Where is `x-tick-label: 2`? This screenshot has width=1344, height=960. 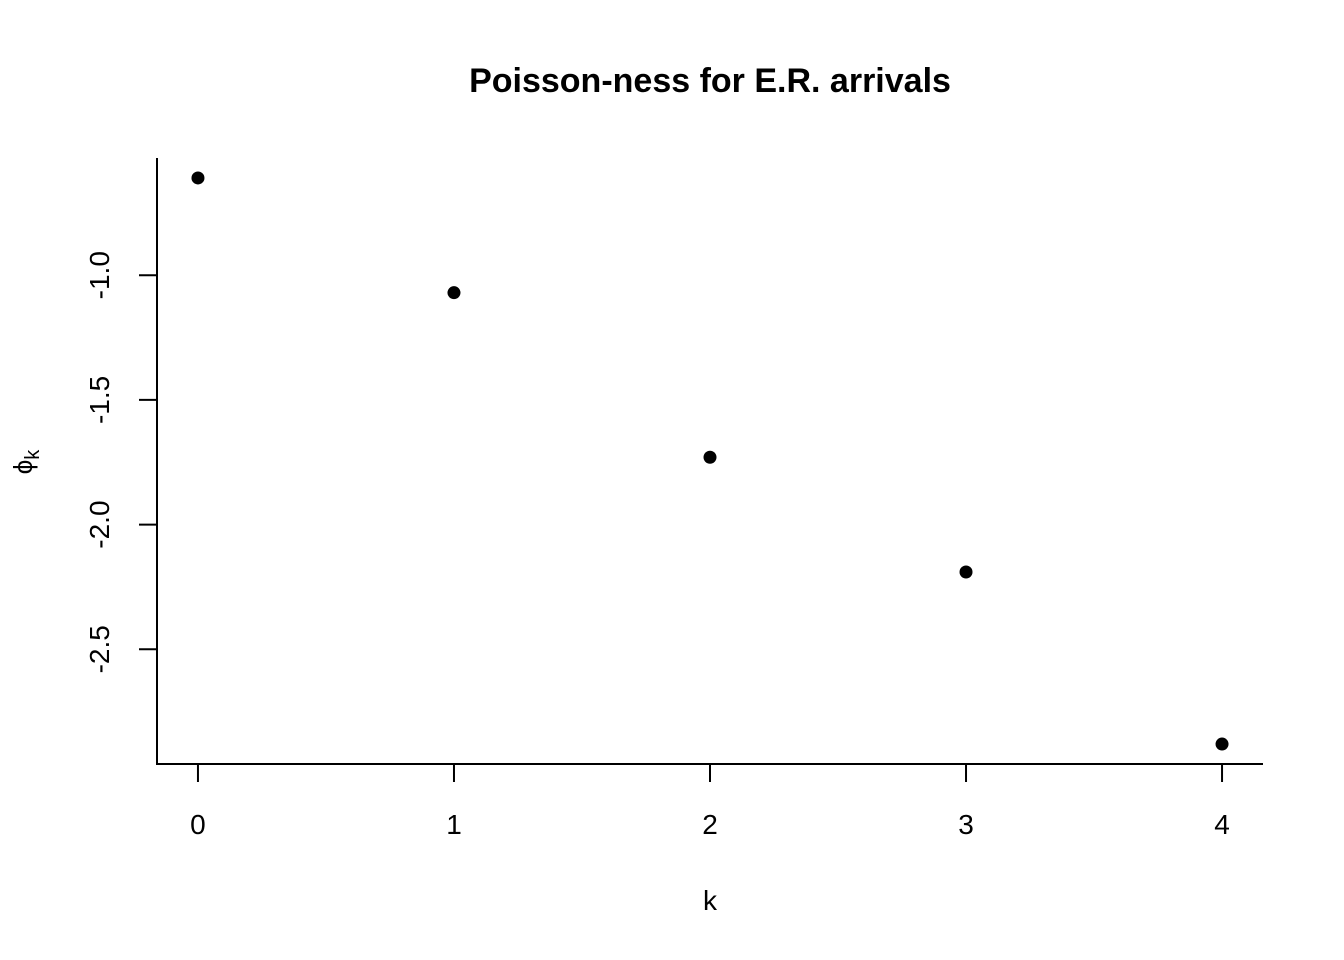
x-tick-label: 2 is located at coordinates (710, 824).